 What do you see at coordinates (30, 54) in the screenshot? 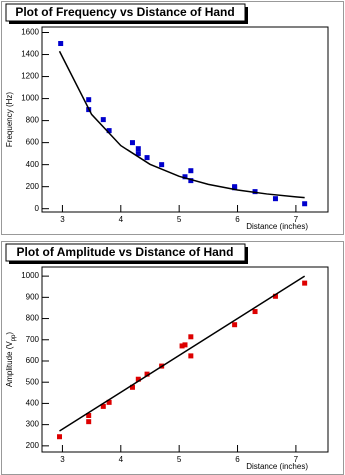
I see `y-tick-label: 1400` at bounding box center [30, 54].